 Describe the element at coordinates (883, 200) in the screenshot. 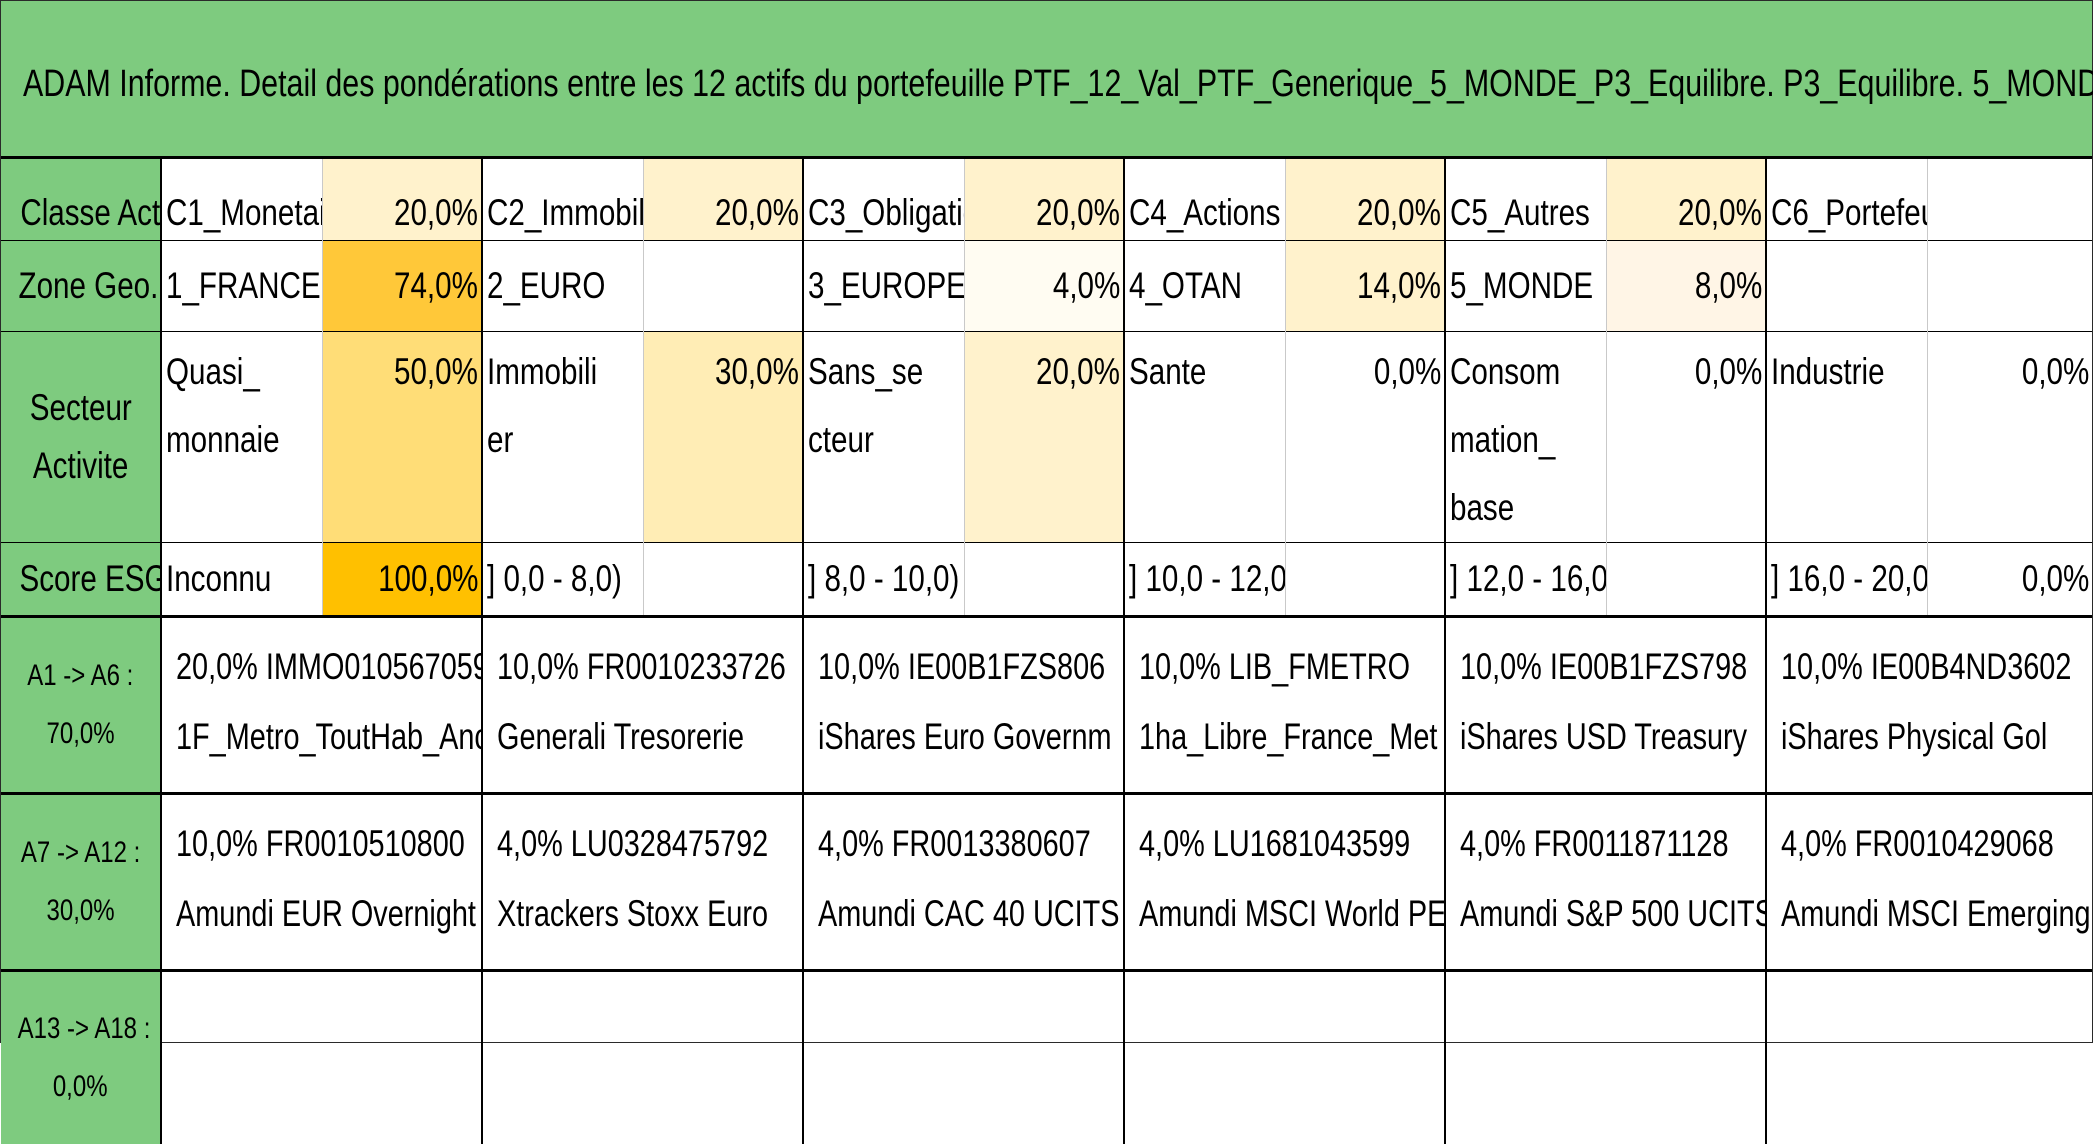

I see `category-name-cell: C3_Obligations` at that location.